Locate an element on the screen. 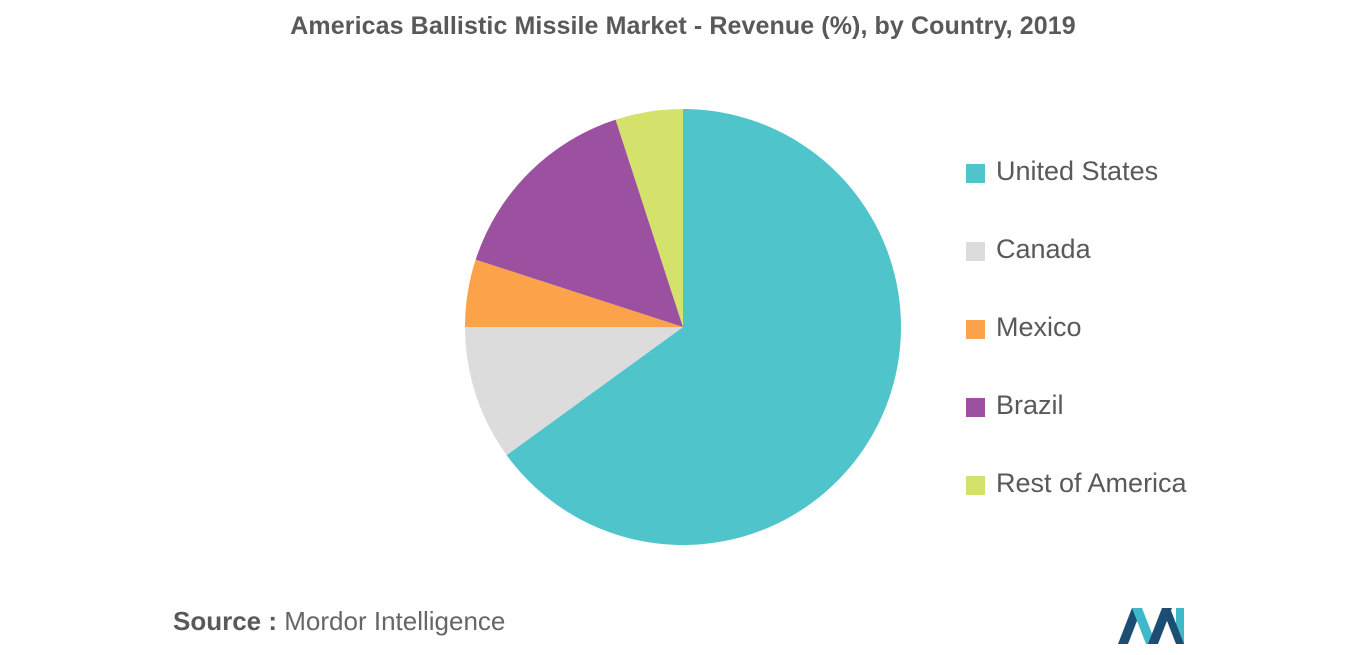 Image resolution: width=1366 pixels, height=655 pixels. pie-slice-mexico is located at coordinates (574, 293).